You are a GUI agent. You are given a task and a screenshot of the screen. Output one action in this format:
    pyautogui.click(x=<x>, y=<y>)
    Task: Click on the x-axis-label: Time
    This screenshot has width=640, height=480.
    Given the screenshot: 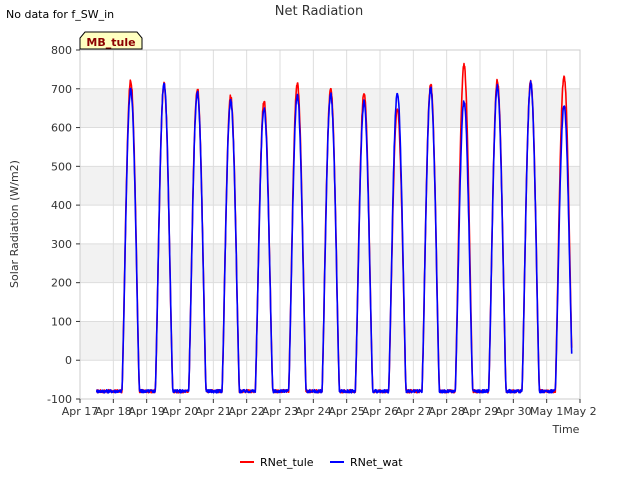 What is the action you would take?
    pyautogui.click(x=566, y=429)
    